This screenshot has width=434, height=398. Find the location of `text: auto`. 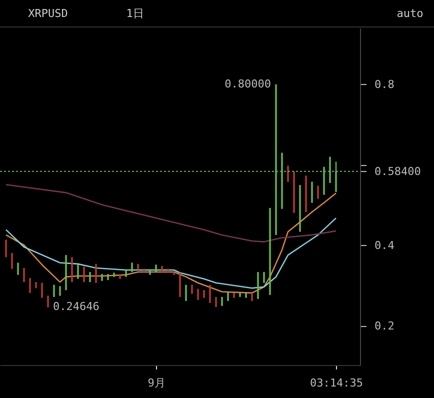

text: auto is located at coordinates (410, 13).